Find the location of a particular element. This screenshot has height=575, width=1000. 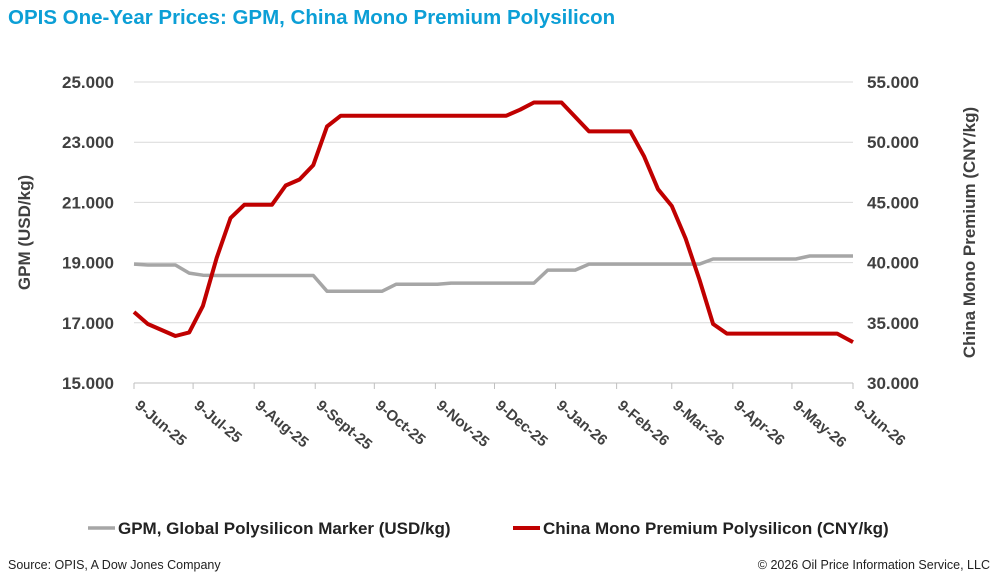

x-tick-label: 9-Jun-26 is located at coordinates (879, 423).